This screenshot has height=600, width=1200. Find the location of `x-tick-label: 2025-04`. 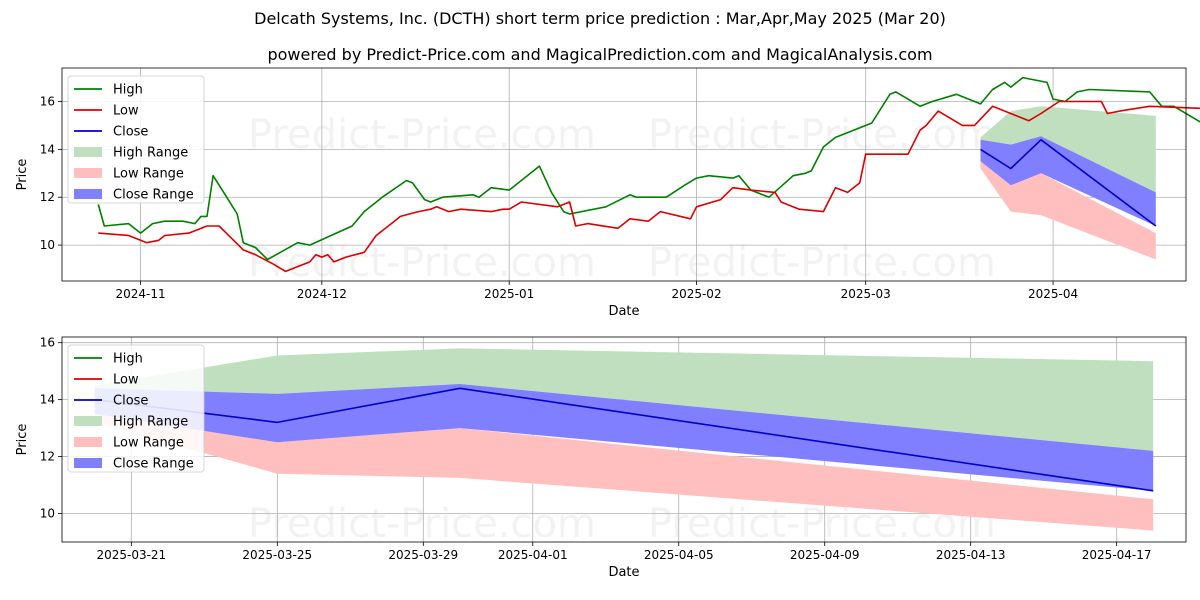

x-tick-label: 2025-04 is located at coordinates (1053, 294).